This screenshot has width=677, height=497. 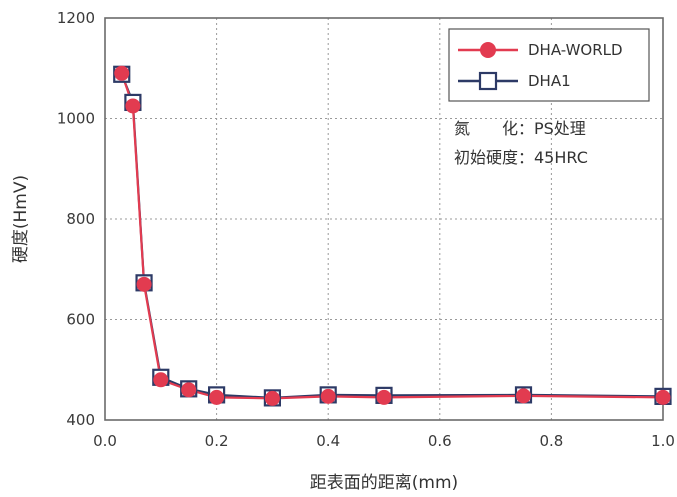 What do you see at coordinates (80, 219) in the screenshot?
I see `y-tick-label: 800` at bounding box center [80, 219].